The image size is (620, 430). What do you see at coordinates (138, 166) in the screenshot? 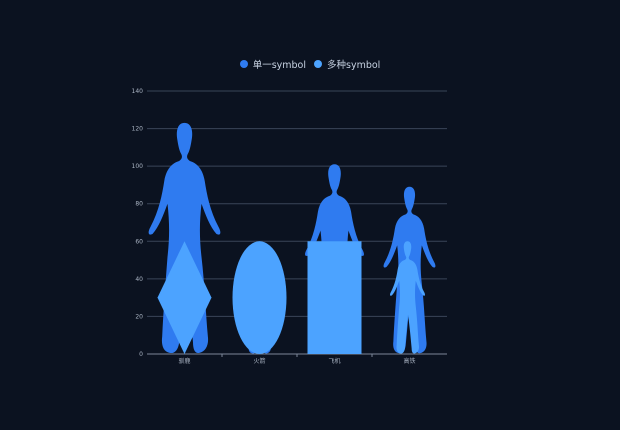
I see `y-tick-label: 100` at bounding box center [138, 166].